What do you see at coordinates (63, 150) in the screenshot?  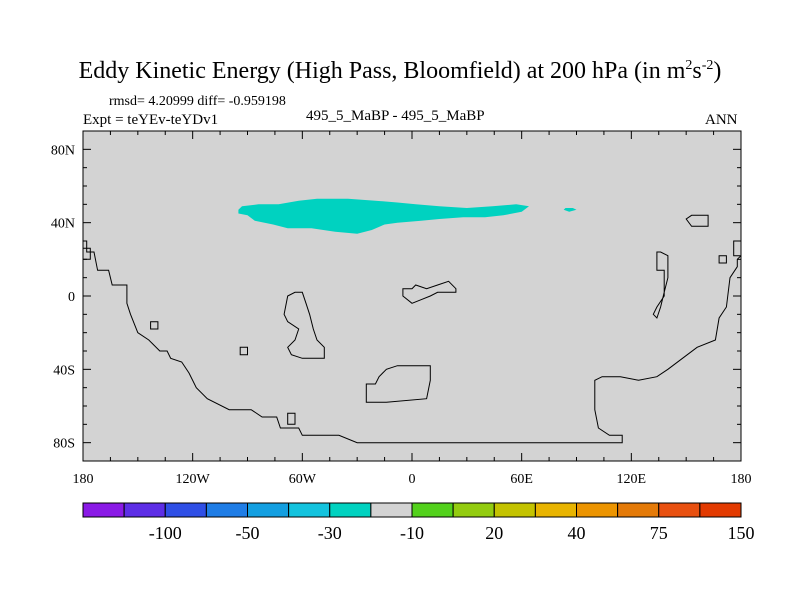 I see `y-tick-label: 80N` at bounding box center [63, 150].